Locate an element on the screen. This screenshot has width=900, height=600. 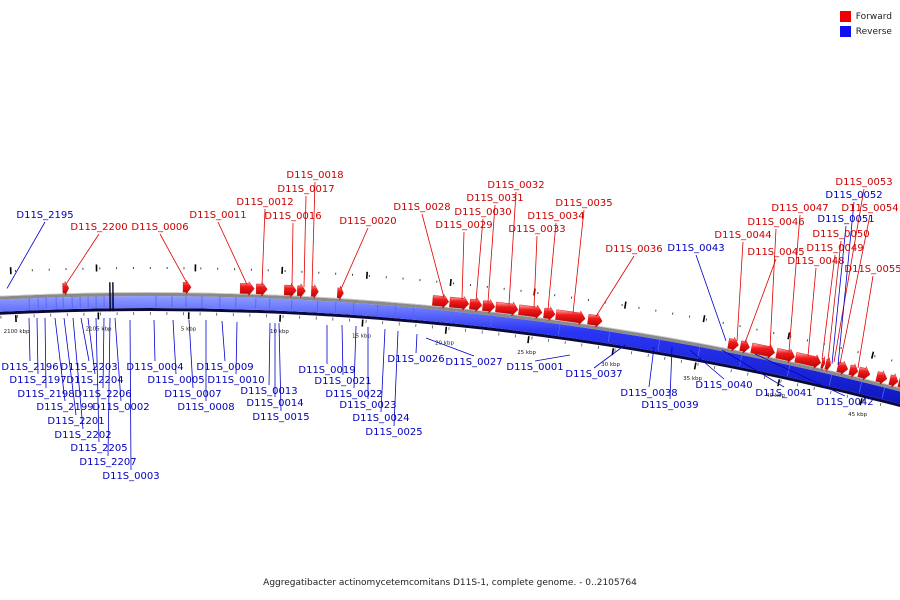
forward-gene-label: D11S_0018 is located at coordinates (314, 175).